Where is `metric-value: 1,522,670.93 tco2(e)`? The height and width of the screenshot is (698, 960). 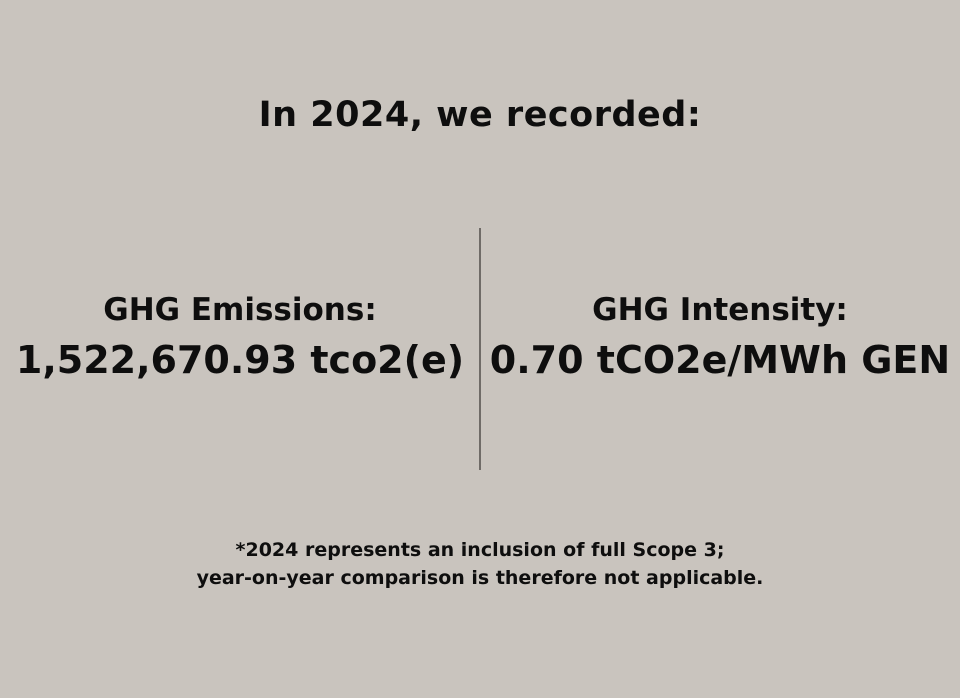 metric-value: 1,522,670.93 tco2(e) is located at coordinates (240, 360).